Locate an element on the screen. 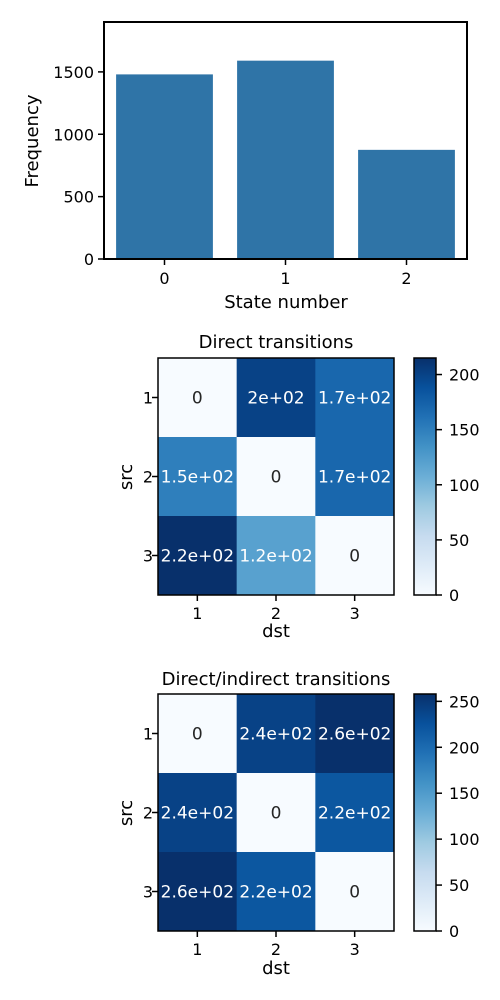  bar-y-tick-label: 1000 is located at coordinates (73, 134).